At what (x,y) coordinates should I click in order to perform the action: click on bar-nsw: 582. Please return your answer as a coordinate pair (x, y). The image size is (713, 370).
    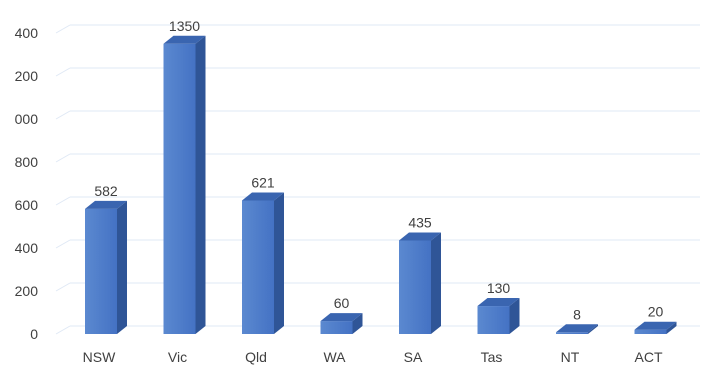
    Looking at the image, I should click on (106, 258).